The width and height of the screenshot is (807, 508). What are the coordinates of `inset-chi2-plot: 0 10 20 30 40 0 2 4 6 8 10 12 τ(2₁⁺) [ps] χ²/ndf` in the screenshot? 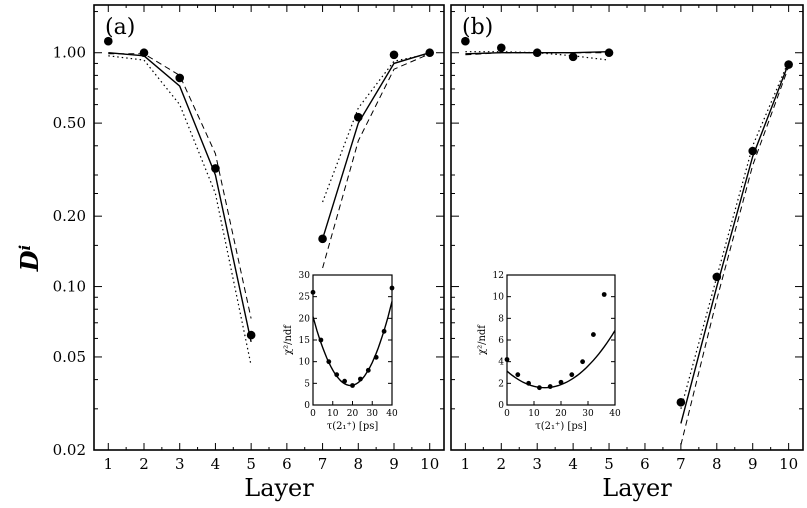 It's located at (549, 354).